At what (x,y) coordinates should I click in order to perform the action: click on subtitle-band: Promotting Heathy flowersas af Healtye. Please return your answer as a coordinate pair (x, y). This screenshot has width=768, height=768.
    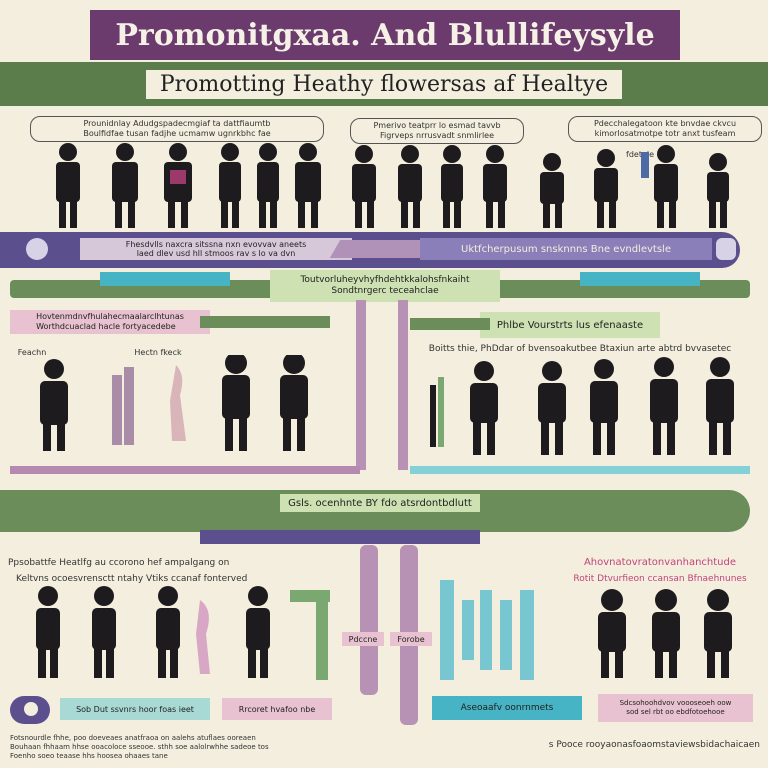
    Looking at the image, I should click on (384, 84).